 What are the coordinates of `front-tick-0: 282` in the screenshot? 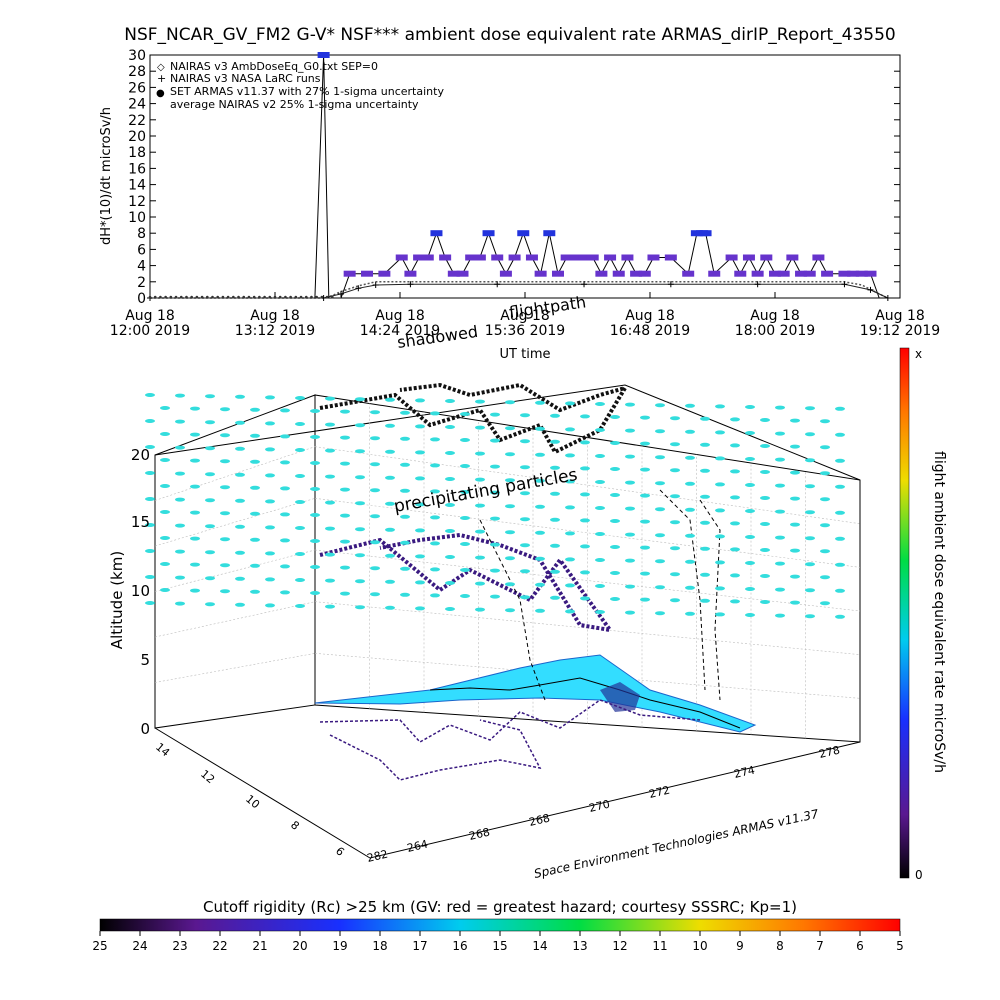 It's located at (377, 856).